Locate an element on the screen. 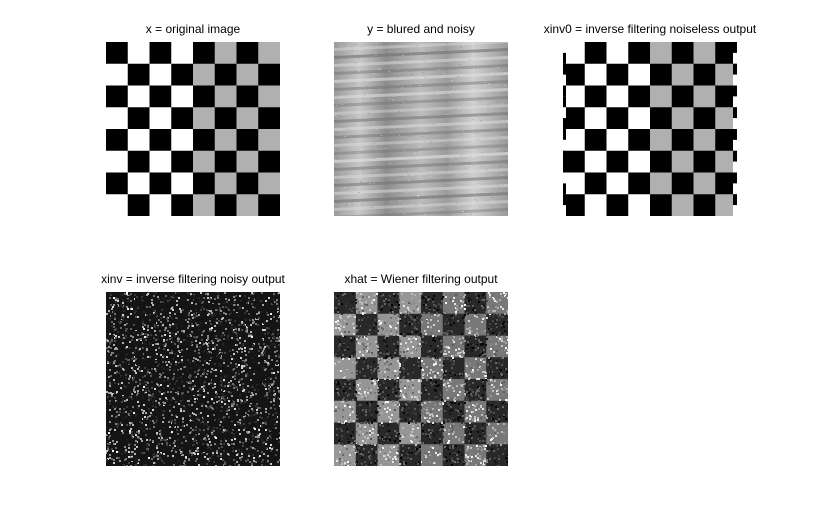 Image resolution: width=815 pixels, height=528 pixels. panel-title-inverse-noisy: xinv = inverse filtering noisy output is located at coordinates (193, 279).